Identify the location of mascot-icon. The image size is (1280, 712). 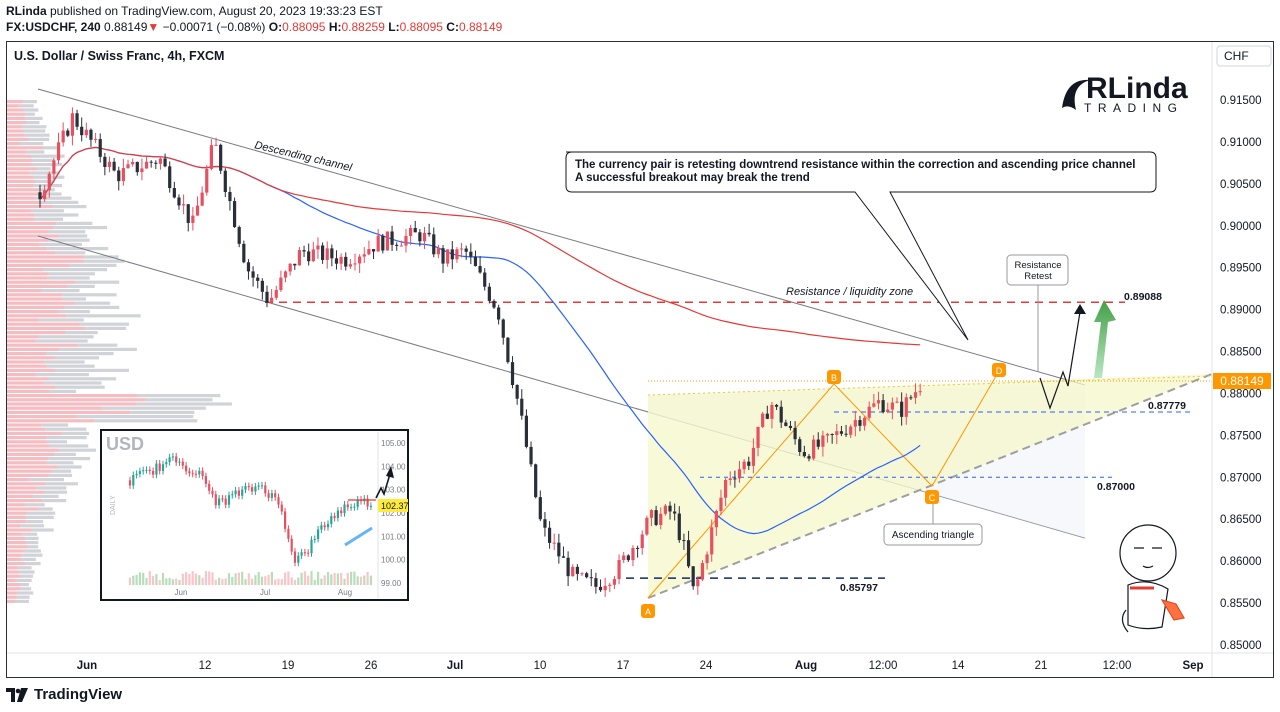
(1152, 578).